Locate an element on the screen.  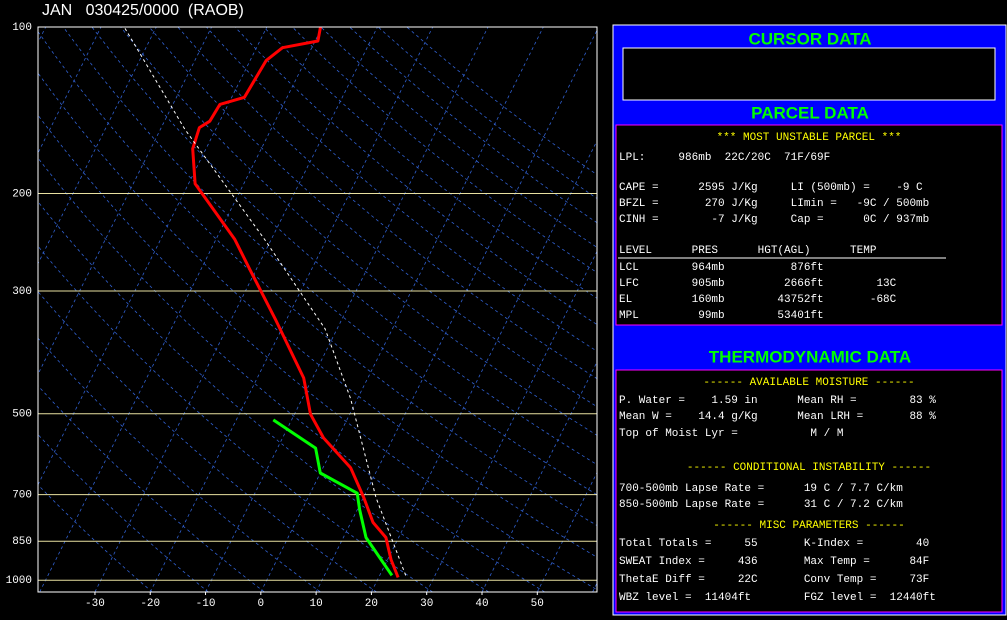
panel-line: MPL 99mb 53401ft is located at coordinates (721, 316).